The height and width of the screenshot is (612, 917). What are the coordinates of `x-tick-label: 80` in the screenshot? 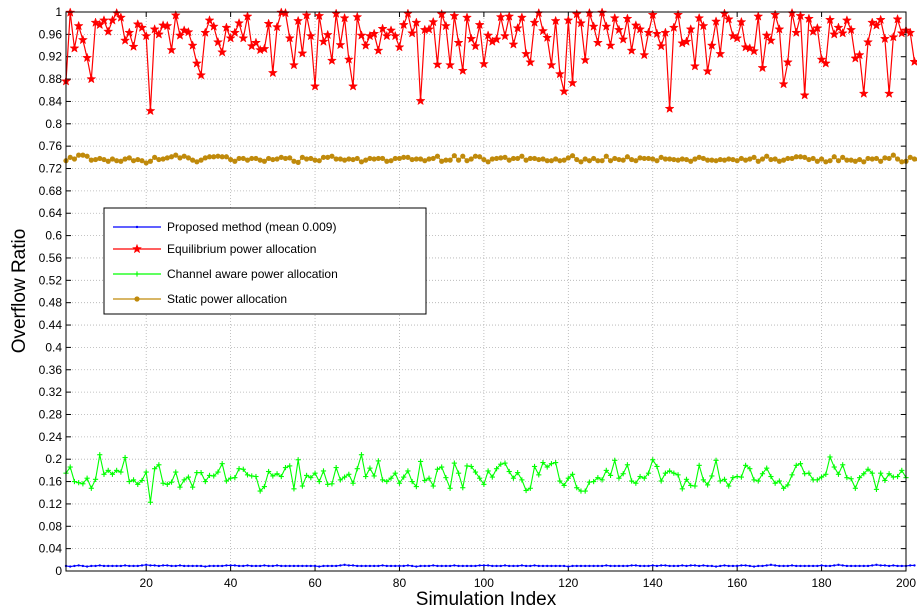 It's located at (400, 583).